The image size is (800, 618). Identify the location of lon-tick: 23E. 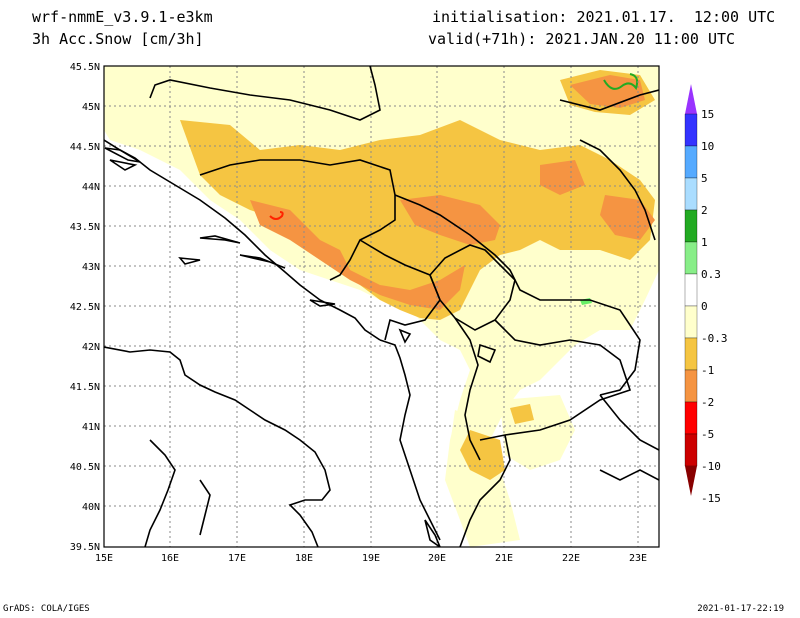
(638, 558).